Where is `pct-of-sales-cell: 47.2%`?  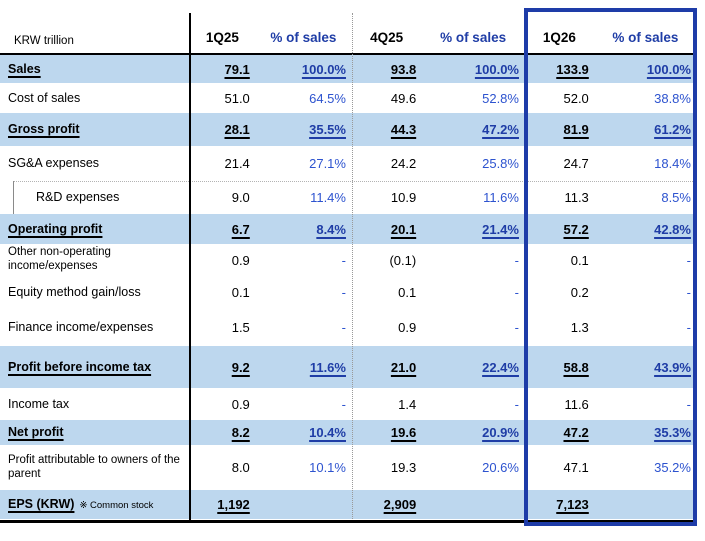
pct-of-sales-cell: 47.2% is located at coordinates (500, 129).